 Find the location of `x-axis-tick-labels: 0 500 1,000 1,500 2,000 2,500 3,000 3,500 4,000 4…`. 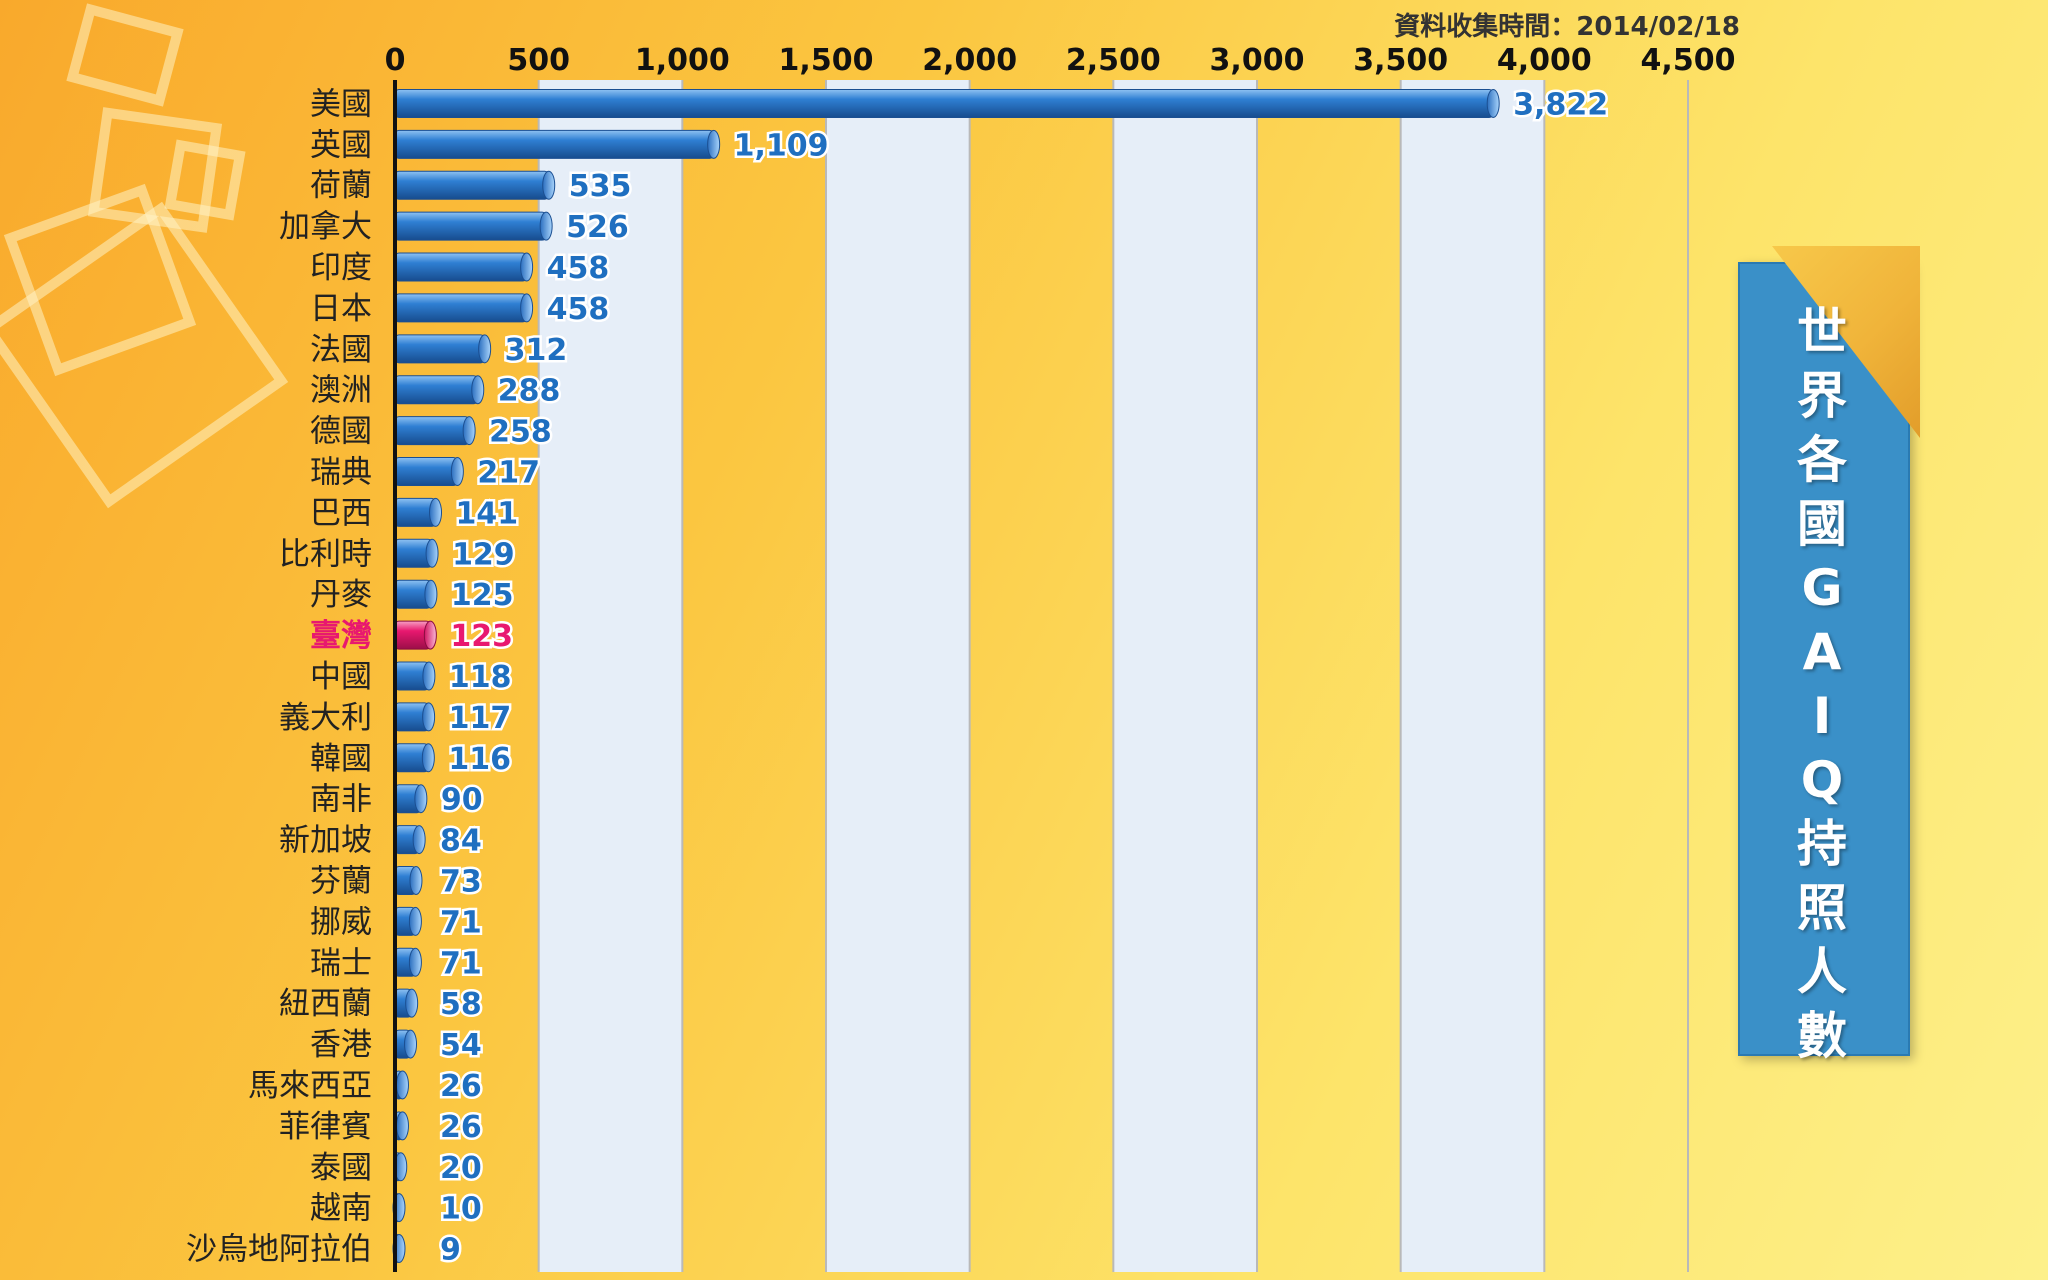

x-axis-tick-labels: 0 500 1,000 1,500 2,000 2,500 3,000 3,500 4,000 4… is located at coordinates (1060, 60).